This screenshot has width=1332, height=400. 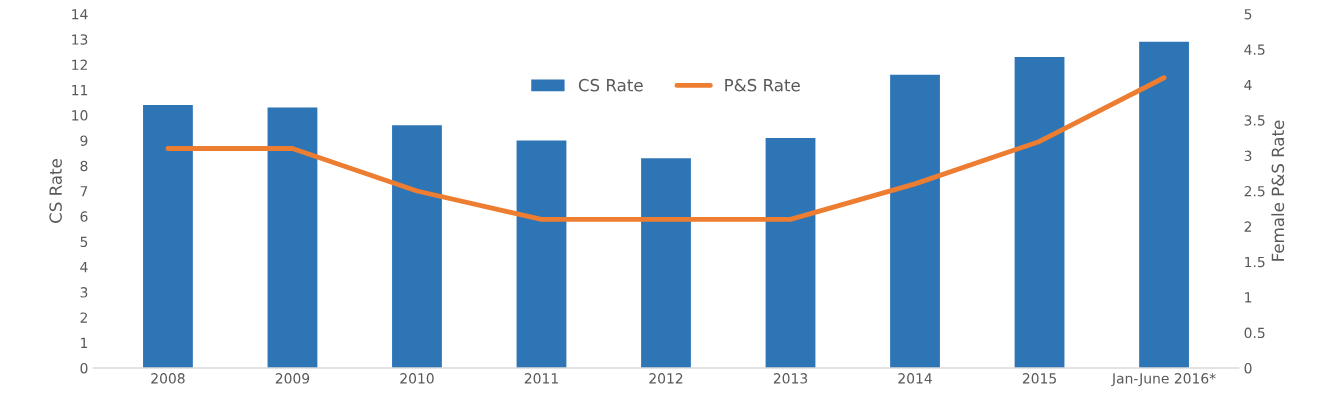 What do you see at coordinates (1278, 190) in the screenshot?
I see `y2-axis-title: Female P&S Rate` at bounding box center [1278, 190].